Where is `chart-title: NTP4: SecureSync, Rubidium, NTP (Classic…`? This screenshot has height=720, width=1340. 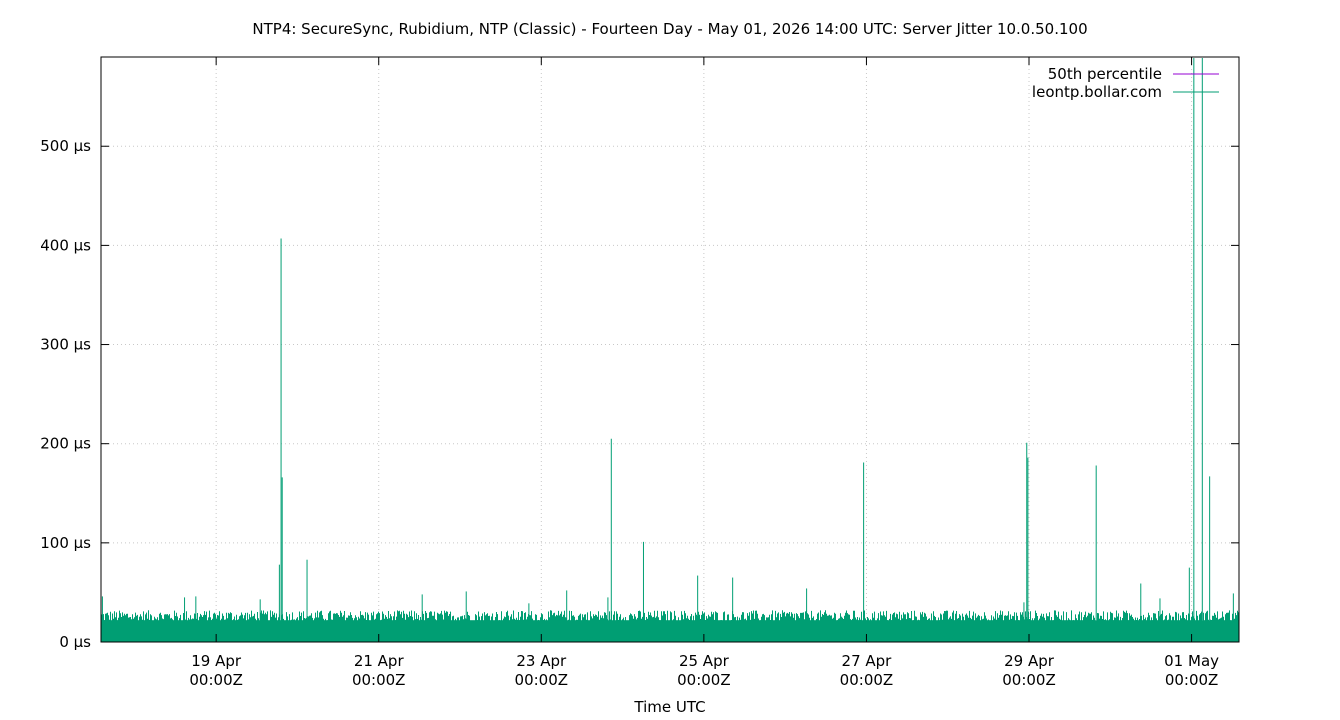
chart-title: NTP4: SecureSync, Rubidium, NTP (Classic… is located at coordinates (669, 29).